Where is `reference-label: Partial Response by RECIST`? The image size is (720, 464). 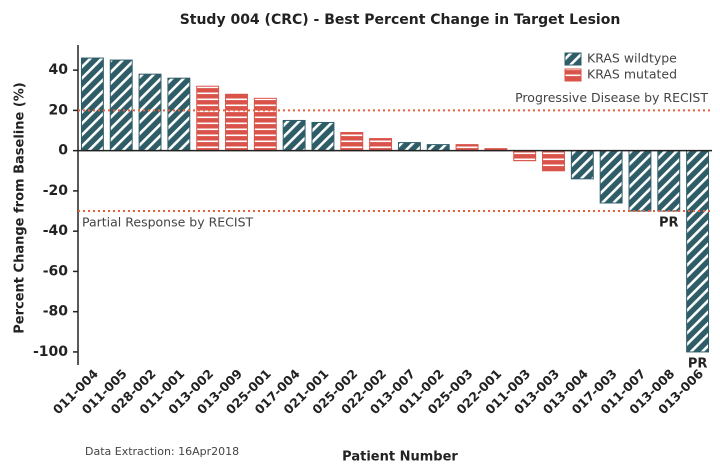 reference-label: Partial Response by RECIST is located at coordinates (168, 222).